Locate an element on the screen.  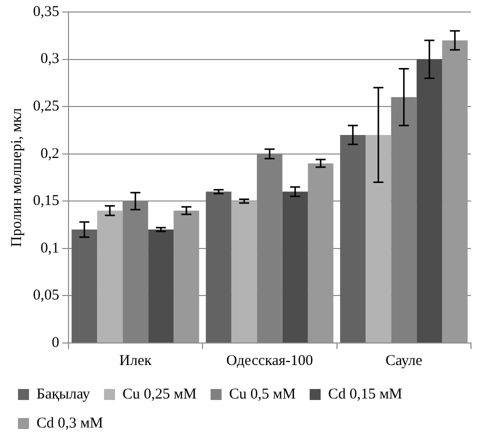
y-tick-label: 0,25 is located at coordinates (46, 106).